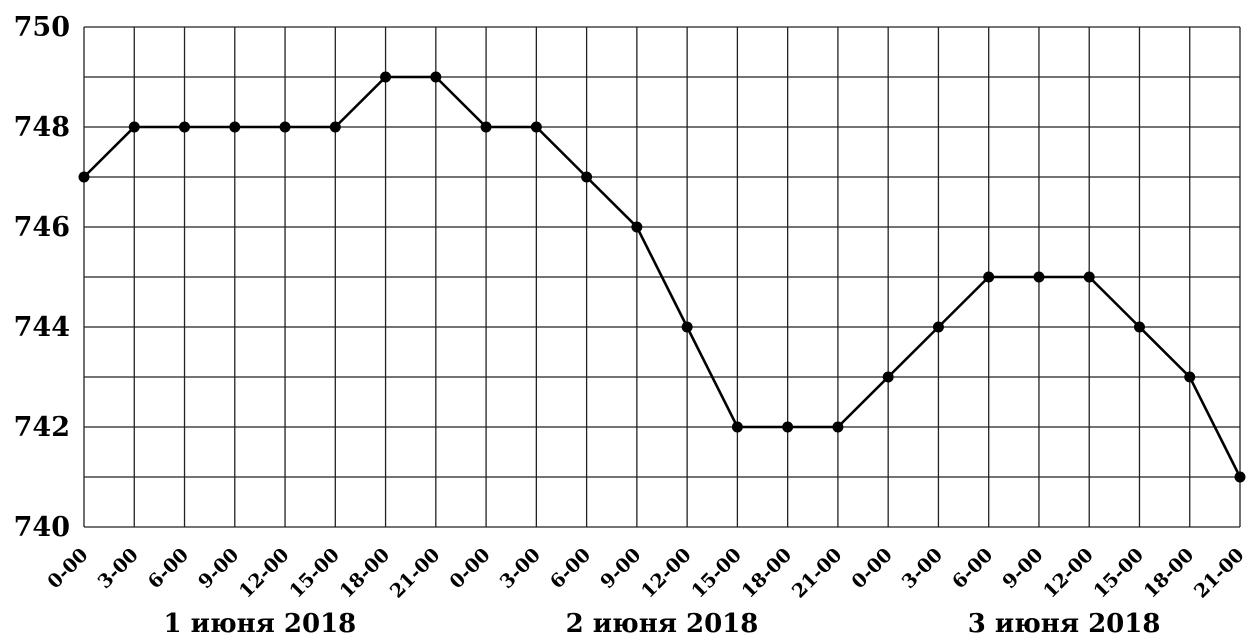 The width and height of the screenshot is (1247, 640). I want to click on day-labels: 1 июня 2018 2 июня 2018 3 июня 2018, so click(662, 624).